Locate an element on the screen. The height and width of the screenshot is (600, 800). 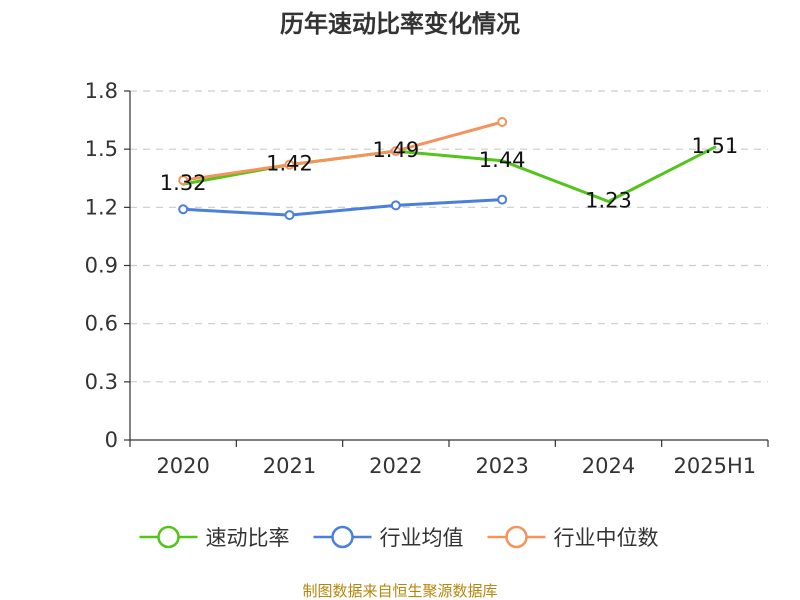
x-tick-label: 2025H1 is located at coordinates (715, 466).